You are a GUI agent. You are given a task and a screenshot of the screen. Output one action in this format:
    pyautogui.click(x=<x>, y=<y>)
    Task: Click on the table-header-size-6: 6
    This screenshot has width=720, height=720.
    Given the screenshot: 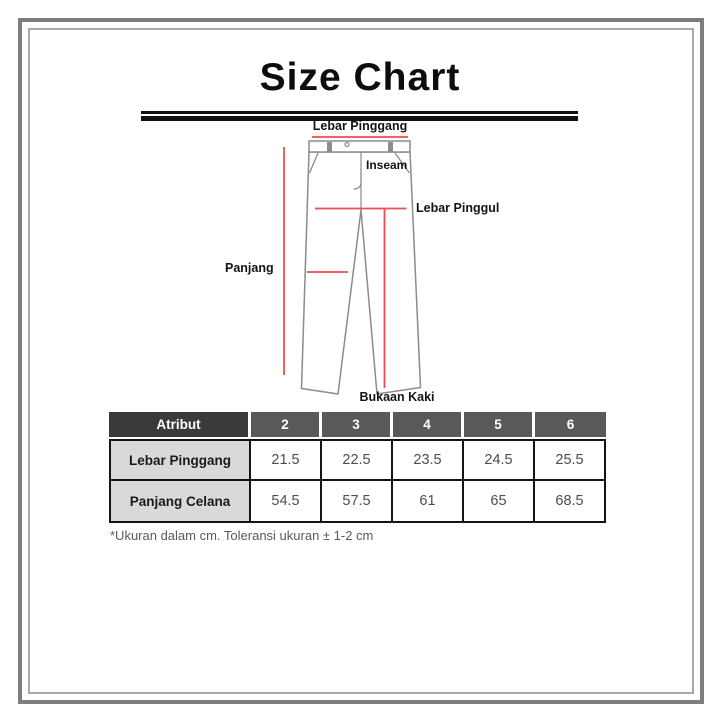 What is the action you would take?
    pyautogui.click(x=570, y=425)
    